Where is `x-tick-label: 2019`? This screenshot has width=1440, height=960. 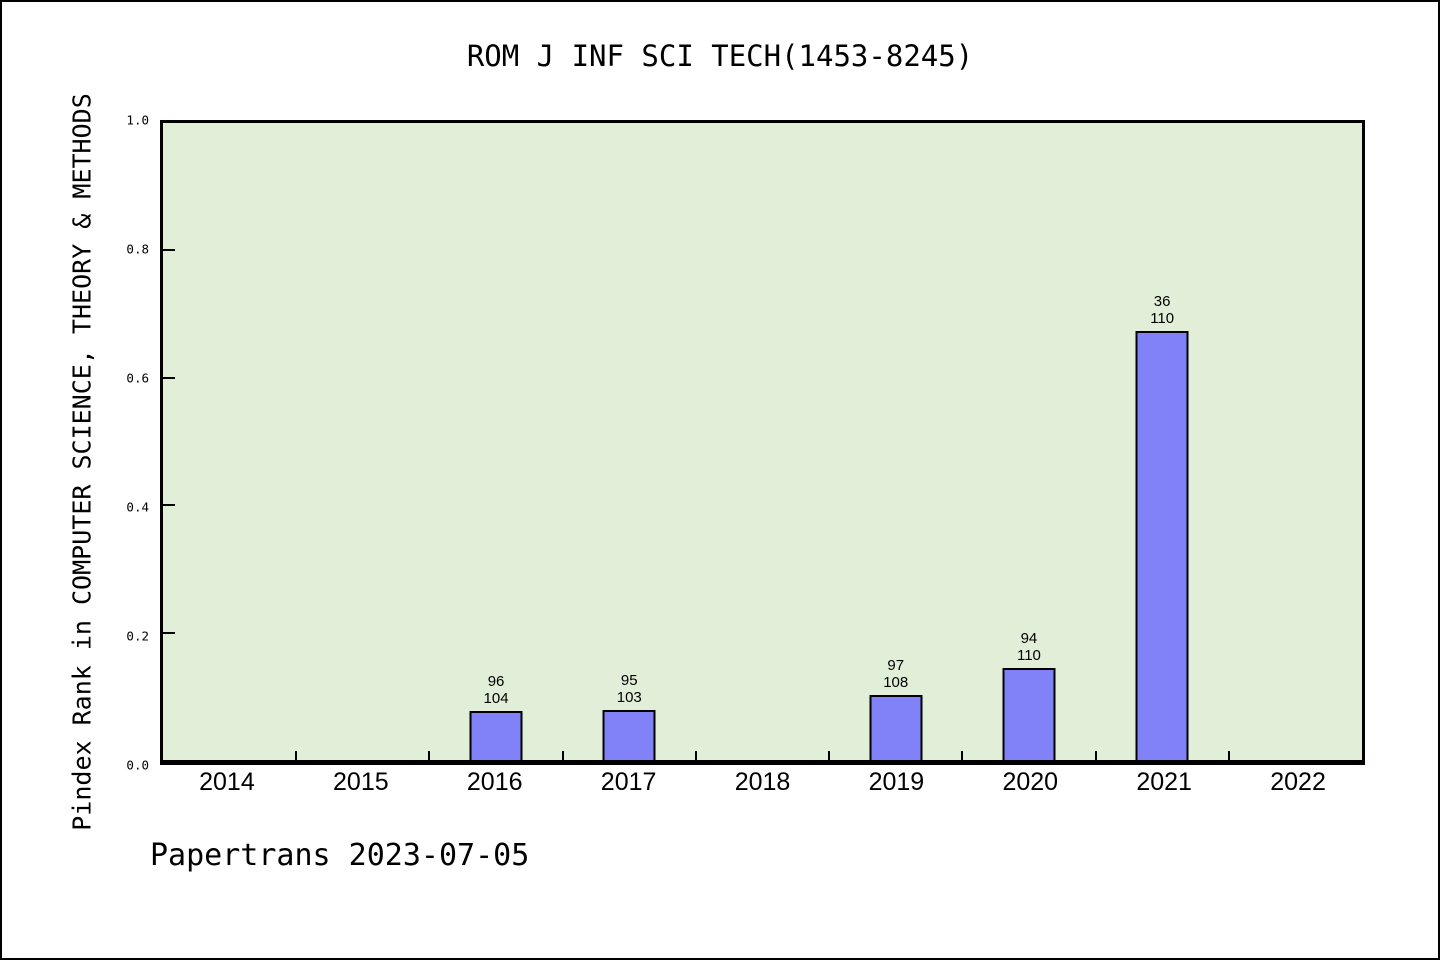 x-tick-label: 2019 is located at coordinates (896, 782).